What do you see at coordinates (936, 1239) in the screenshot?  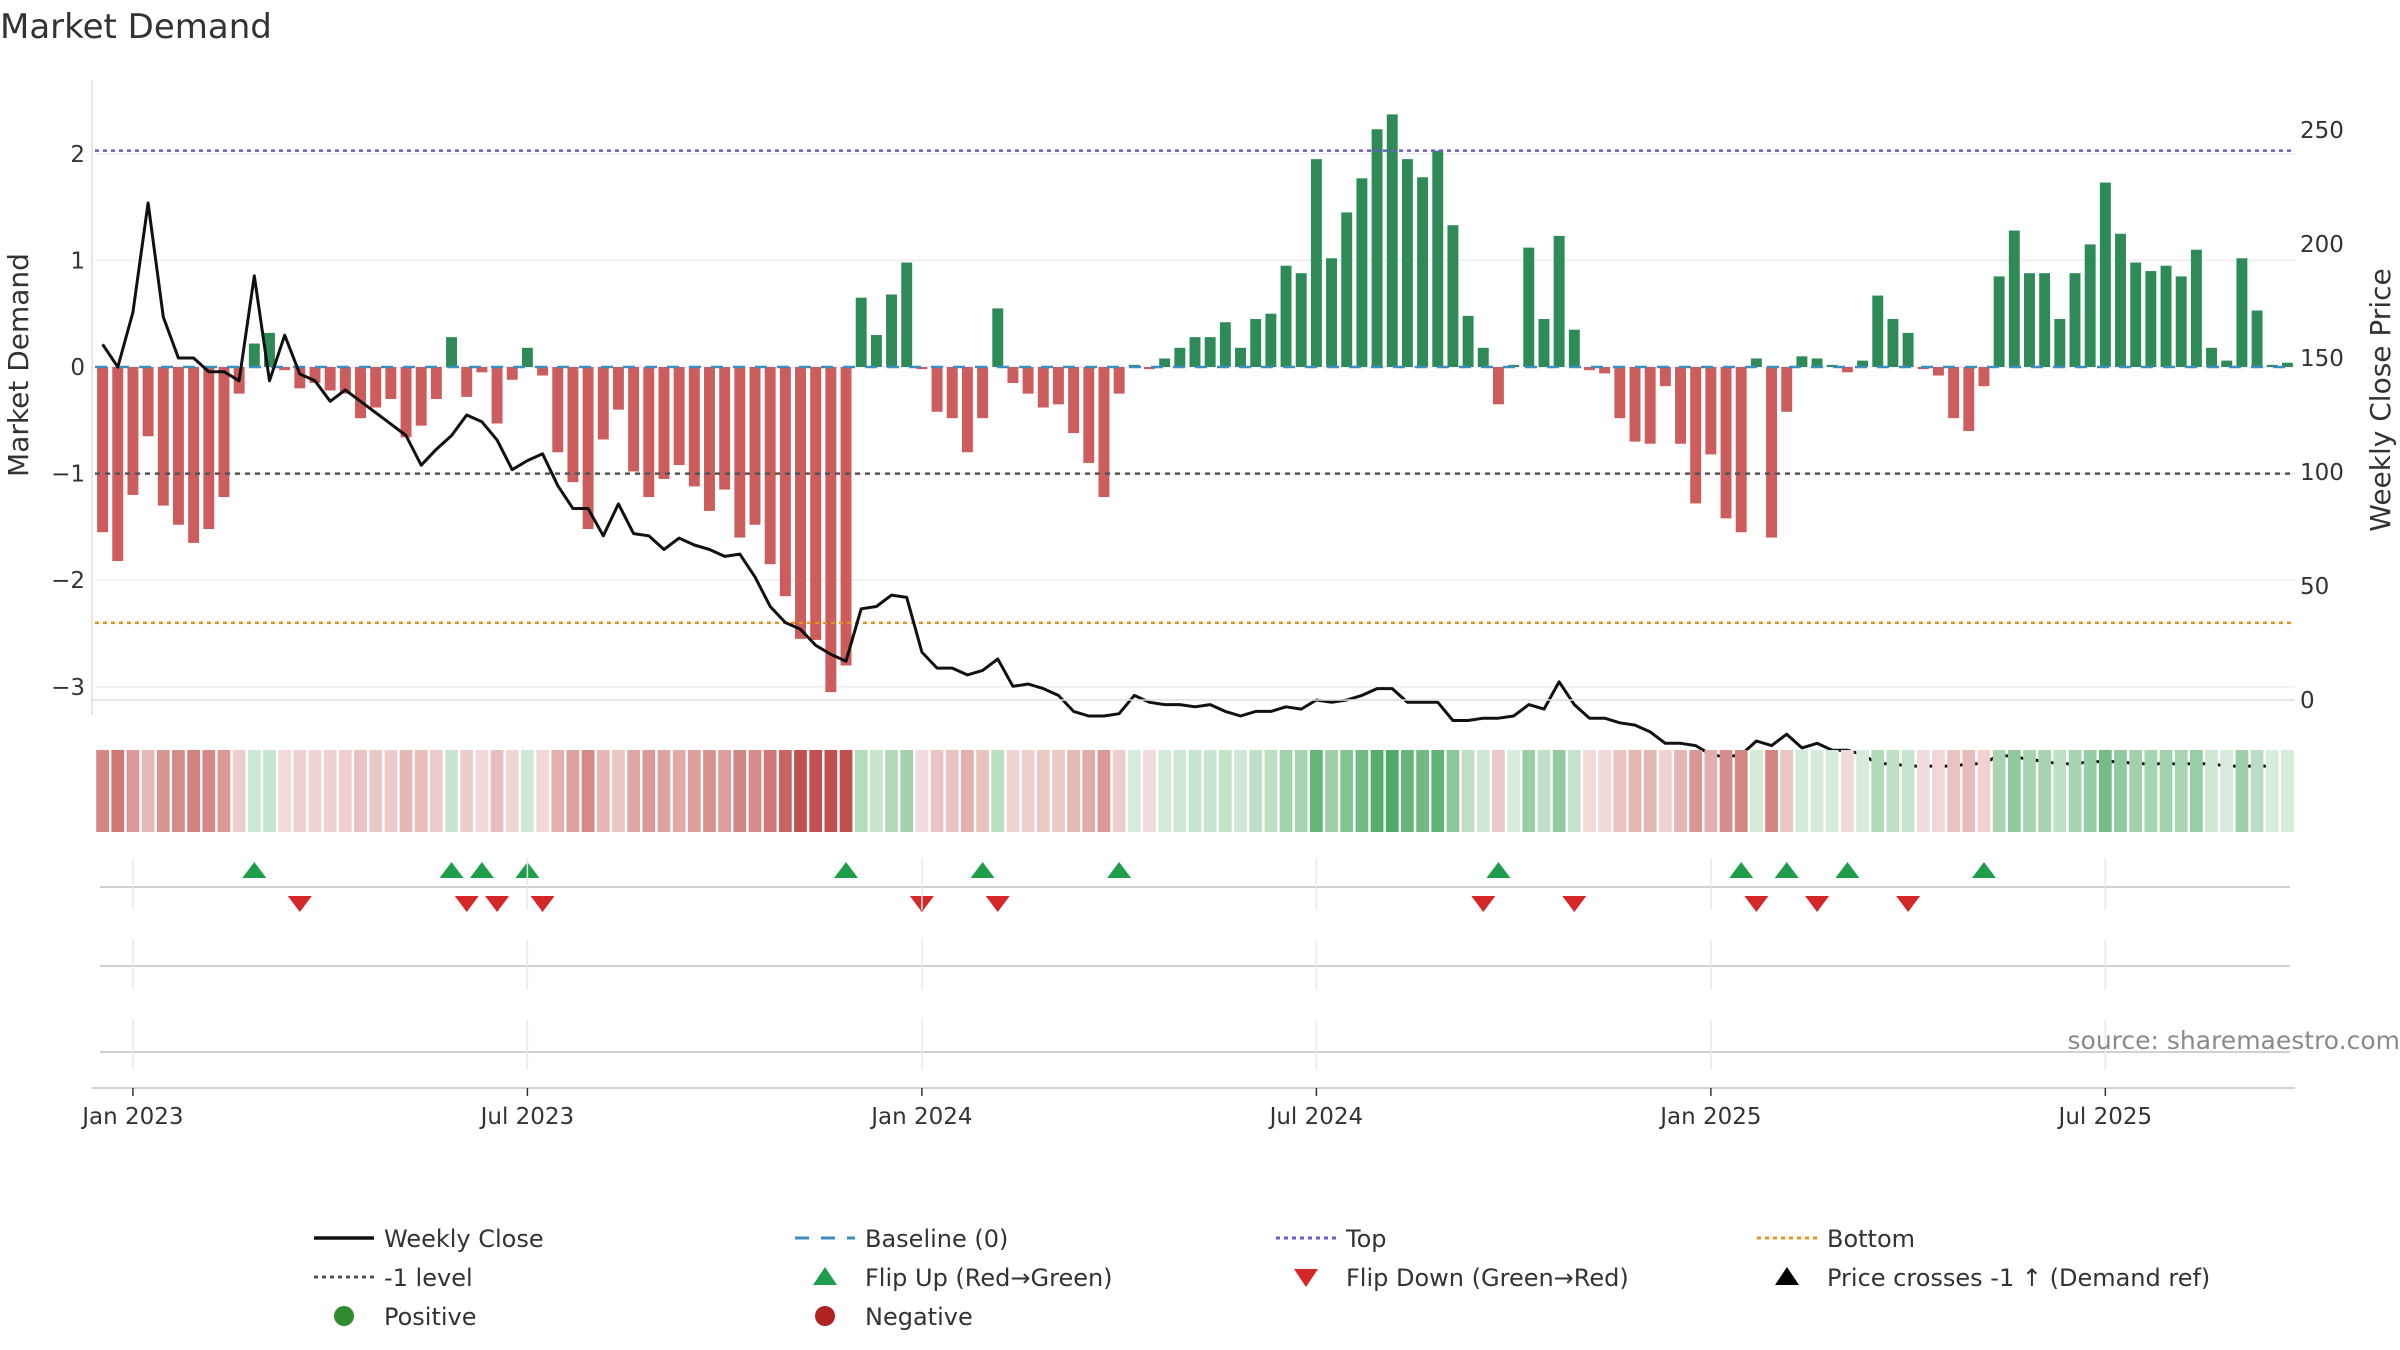 I see `legend-label: Baseline (0)` at bounding box center [936, 1239].